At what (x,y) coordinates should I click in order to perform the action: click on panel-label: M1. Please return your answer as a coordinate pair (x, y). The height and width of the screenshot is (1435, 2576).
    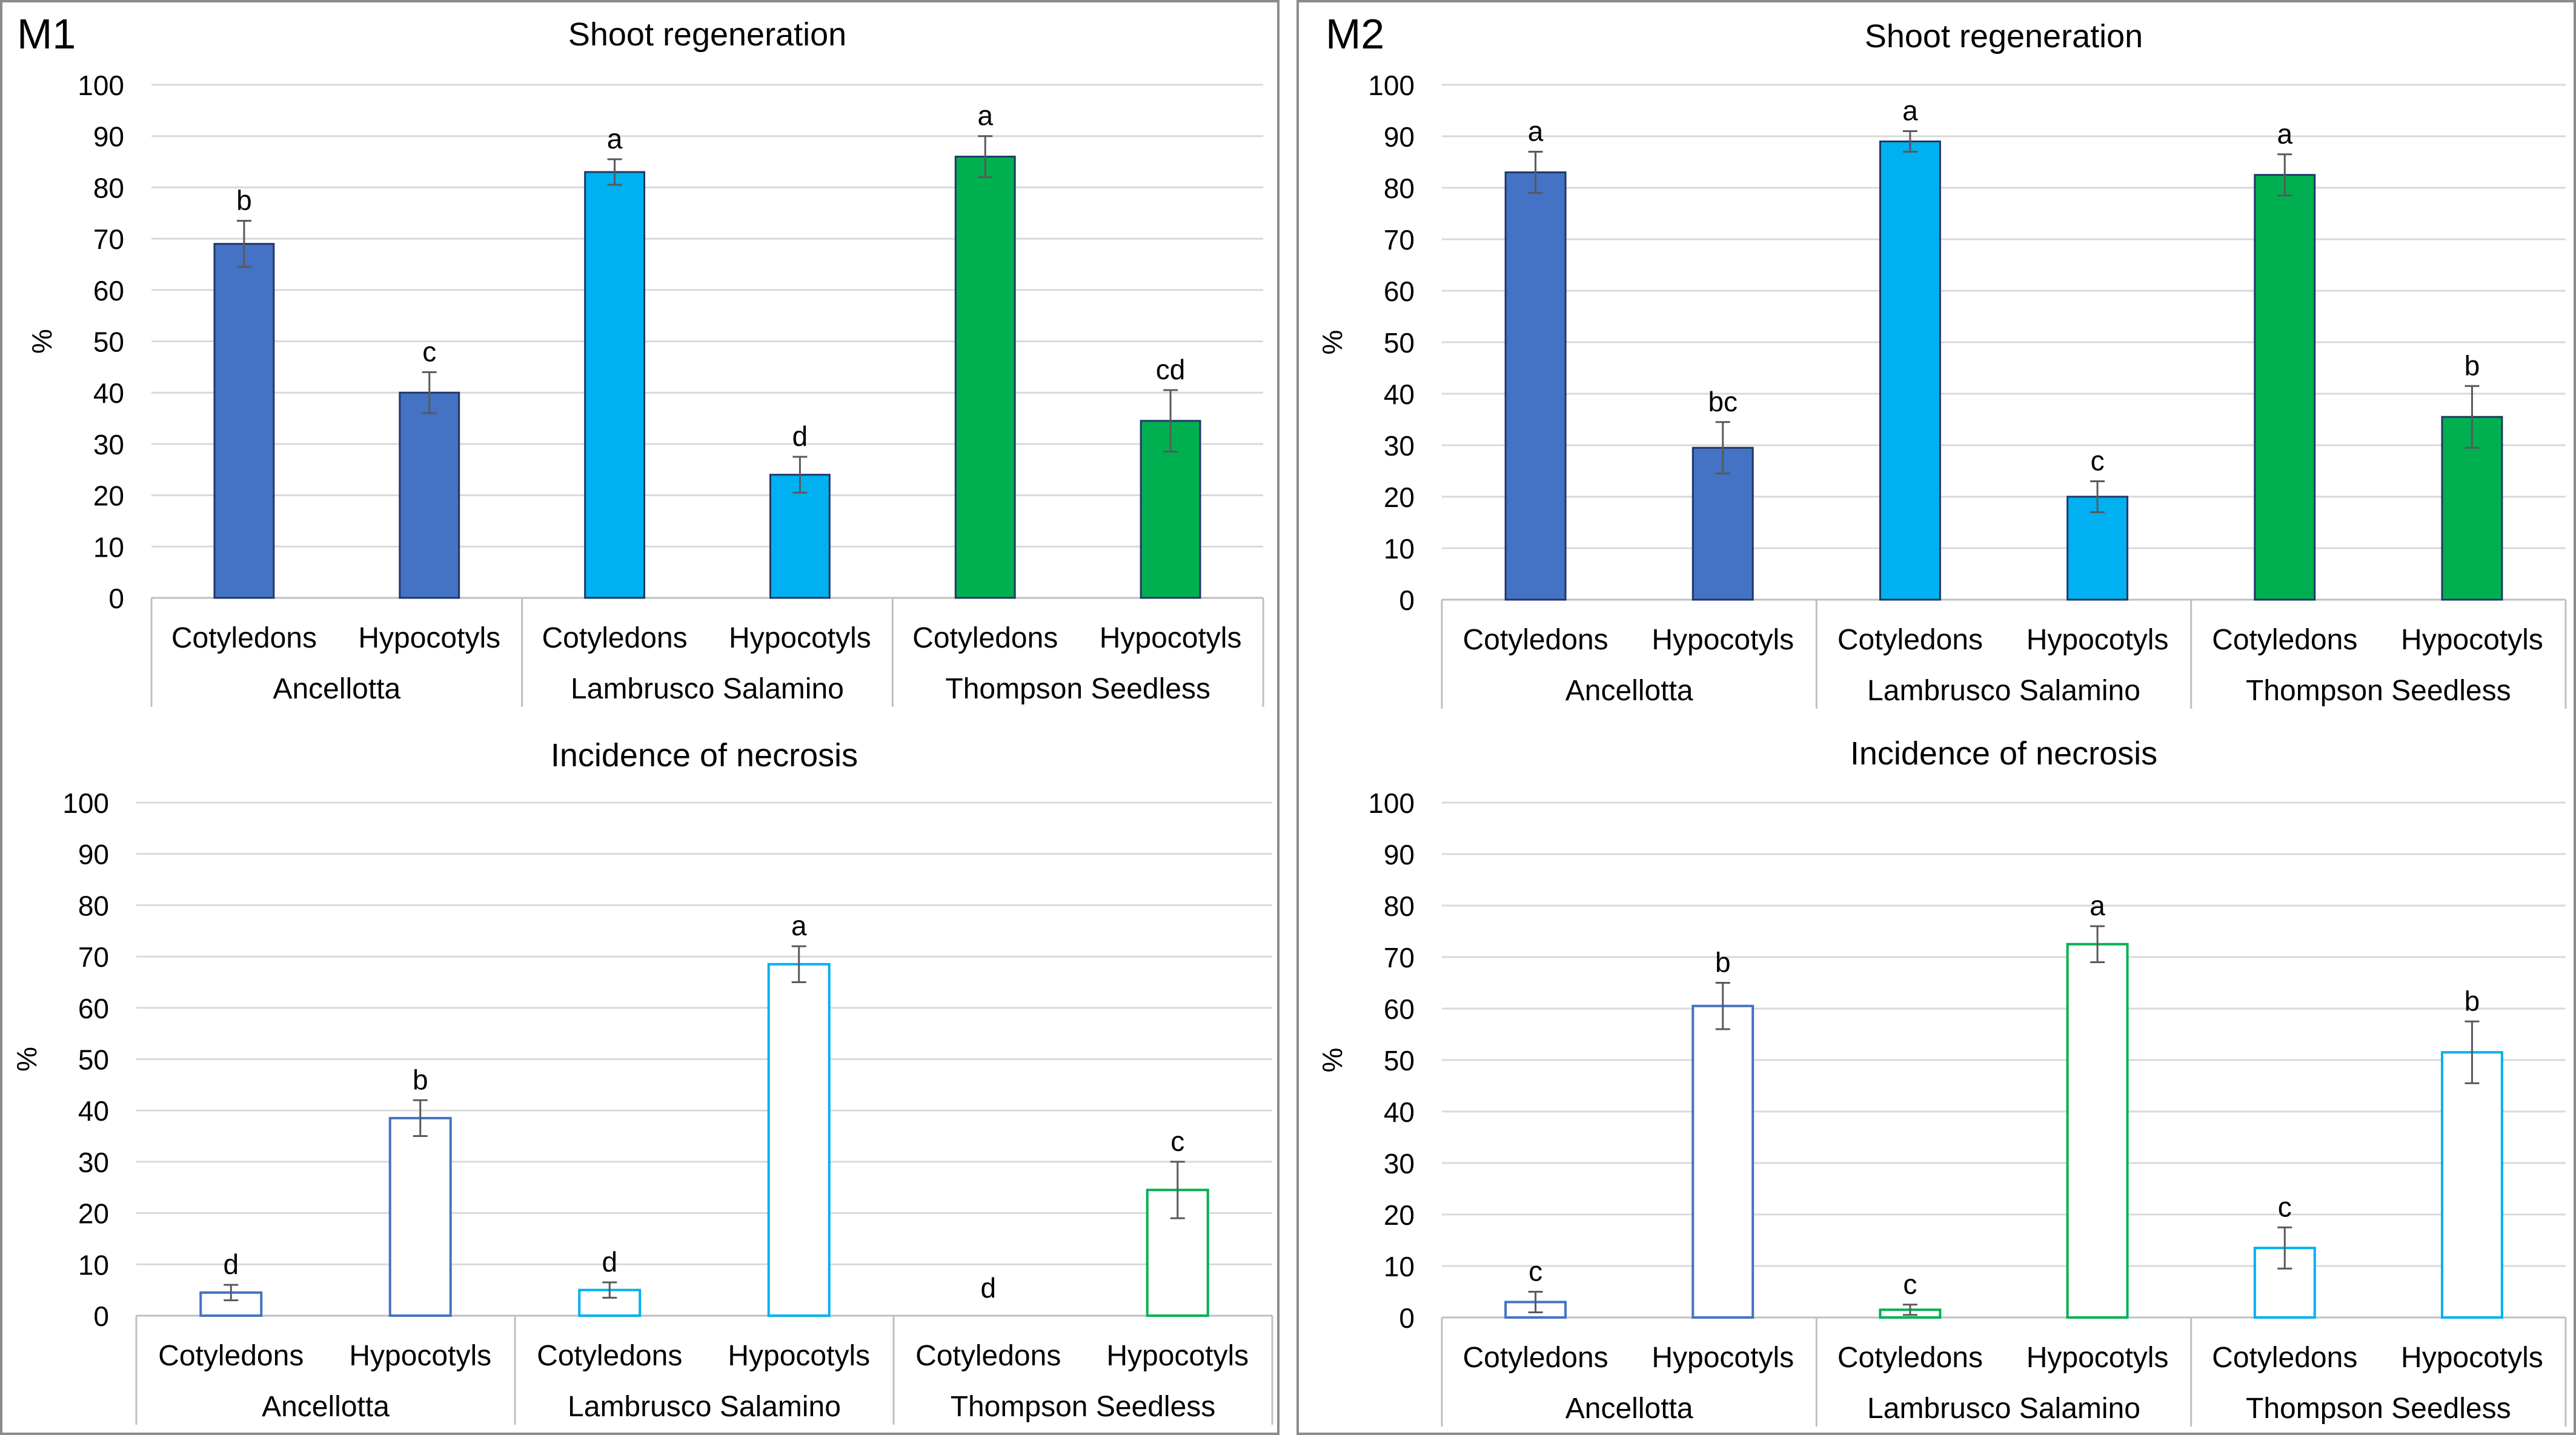
    Looking at the image, I should click on (46, 34).